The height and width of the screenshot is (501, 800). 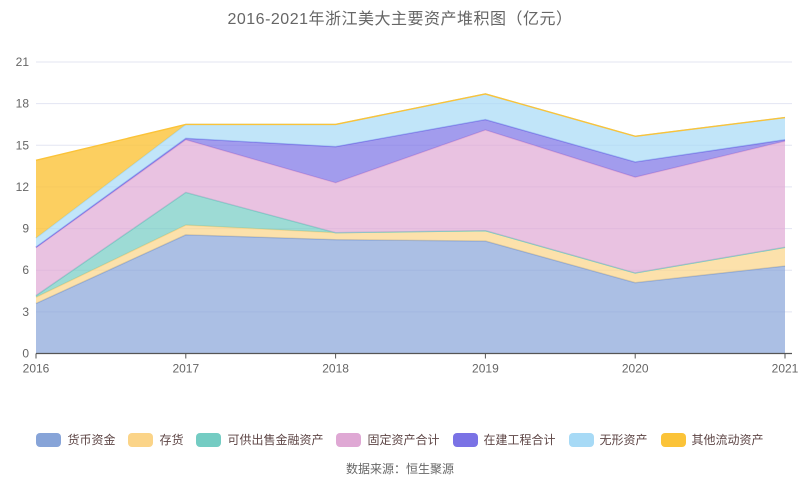 I want to click on legend-label-6: 其他流动资产, so click(x=727, y=440).